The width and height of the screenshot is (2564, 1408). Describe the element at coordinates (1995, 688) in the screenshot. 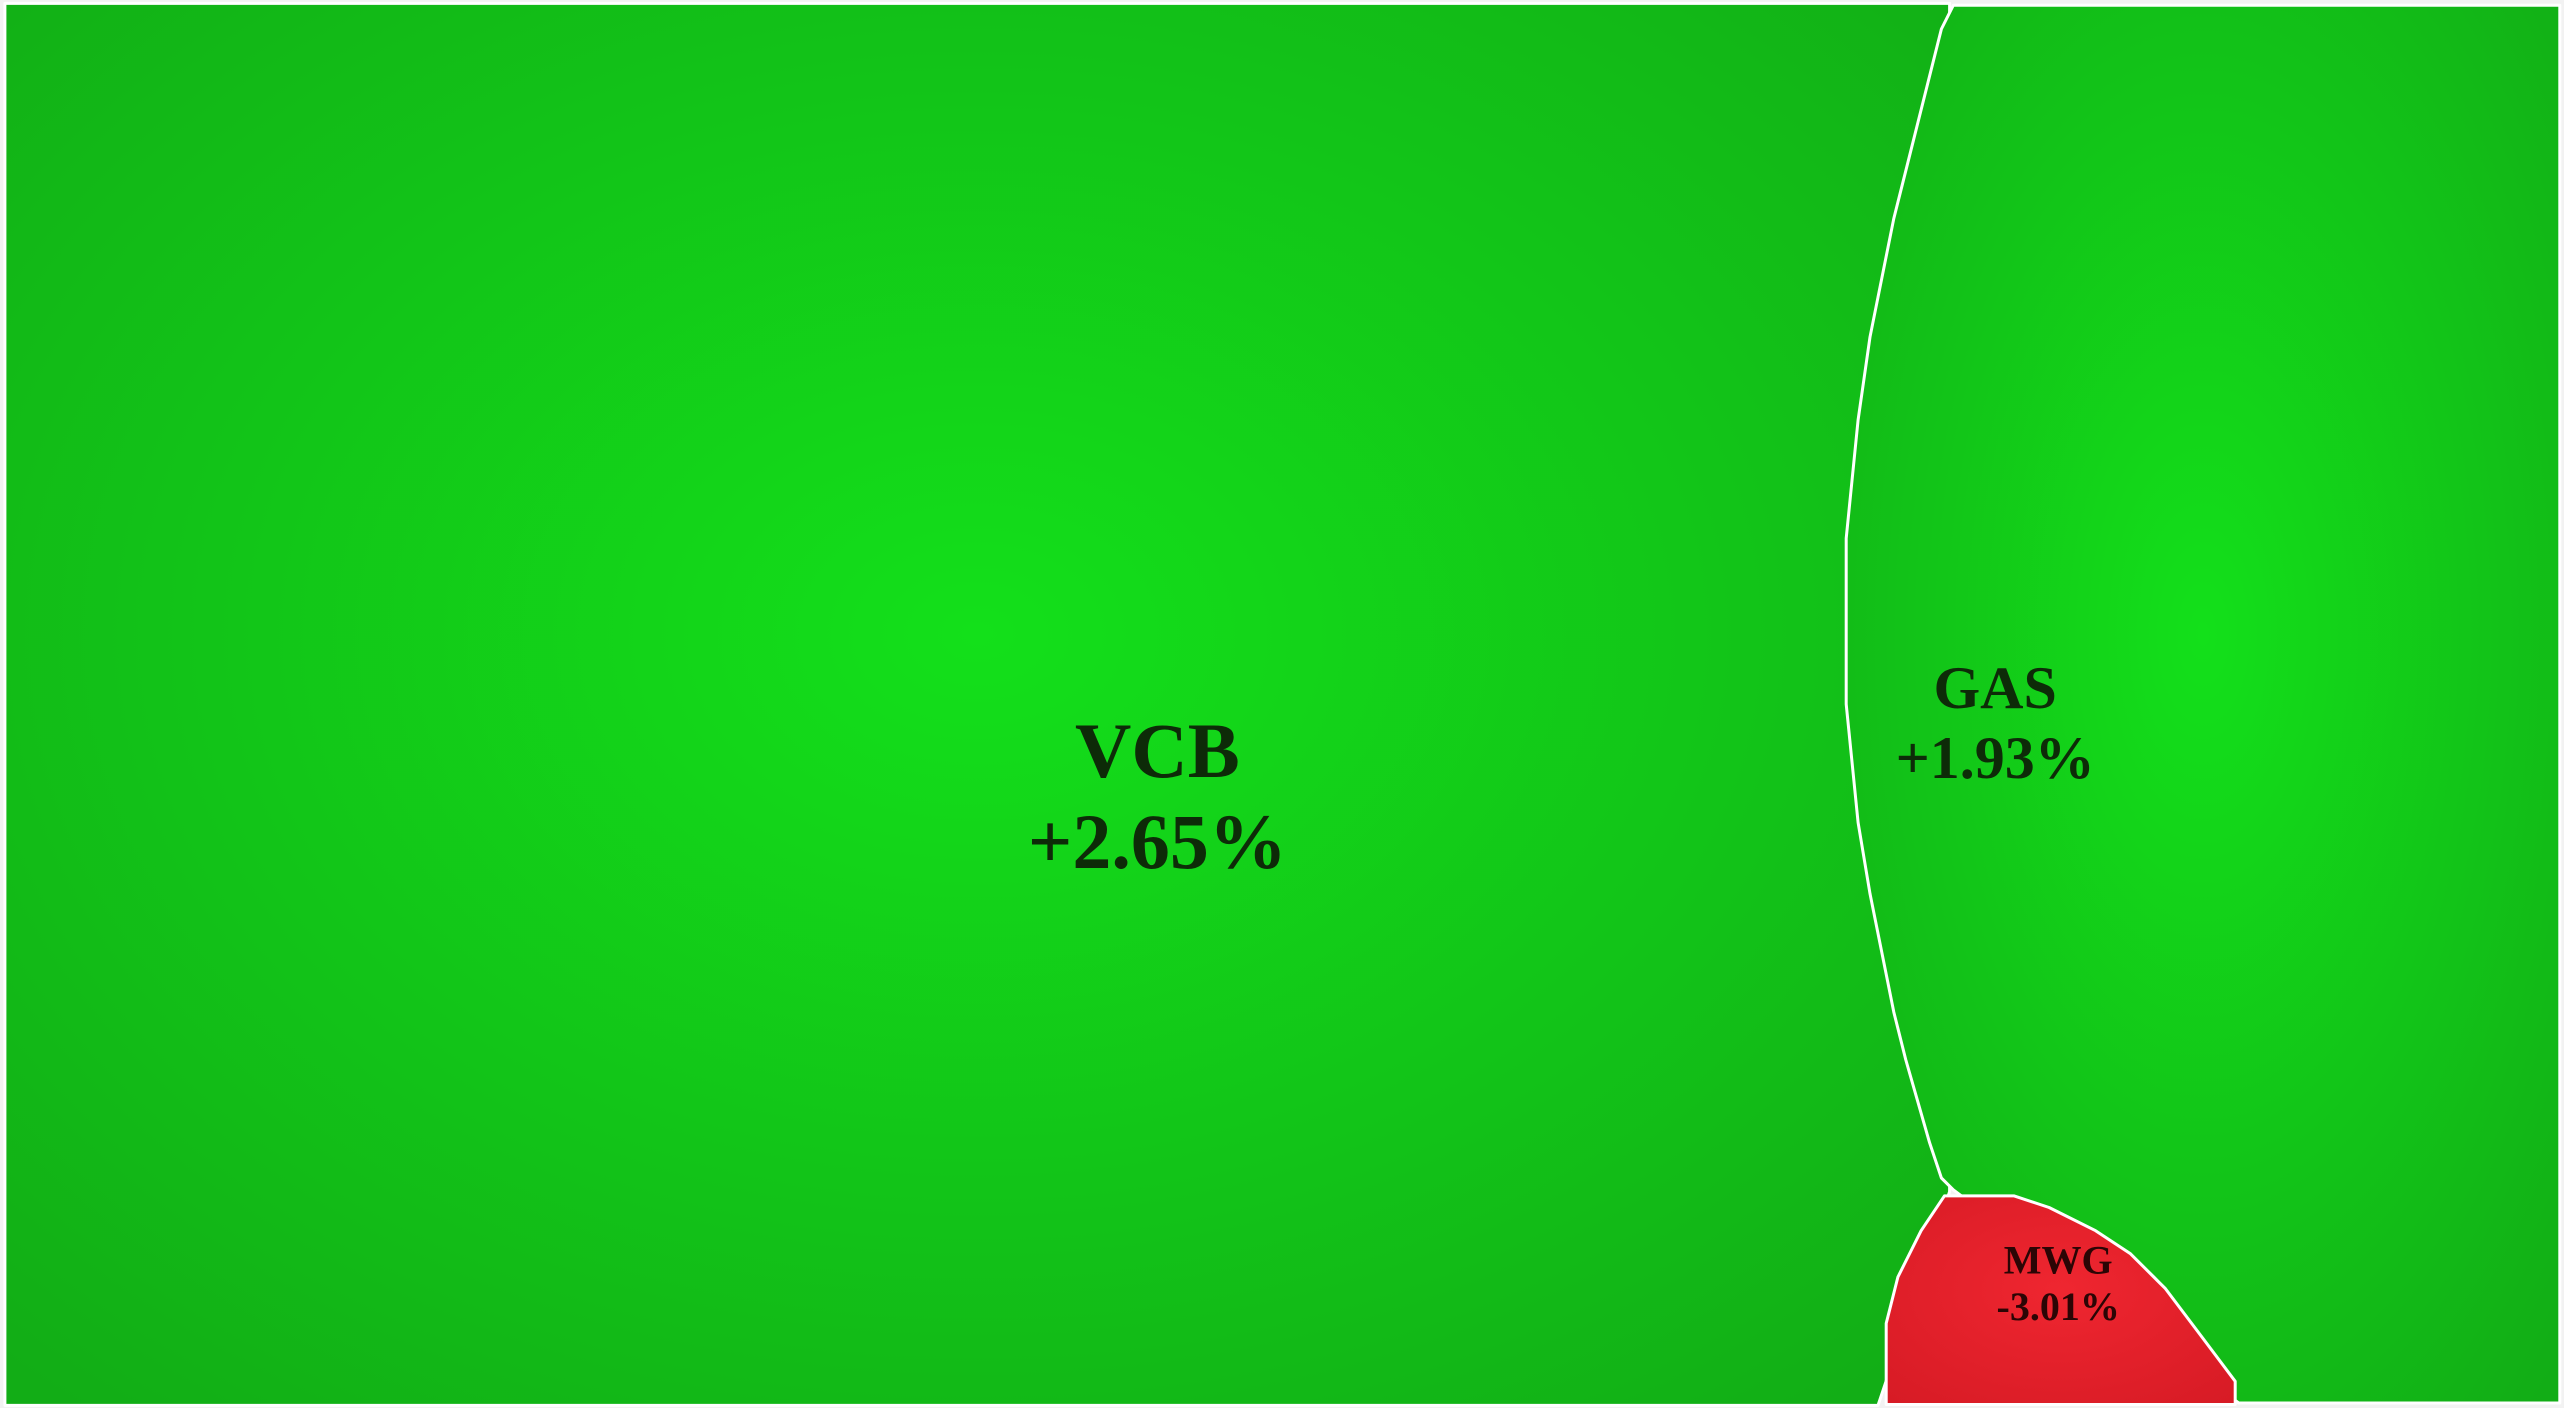

I see `cell-ticker: GAS` at that location.